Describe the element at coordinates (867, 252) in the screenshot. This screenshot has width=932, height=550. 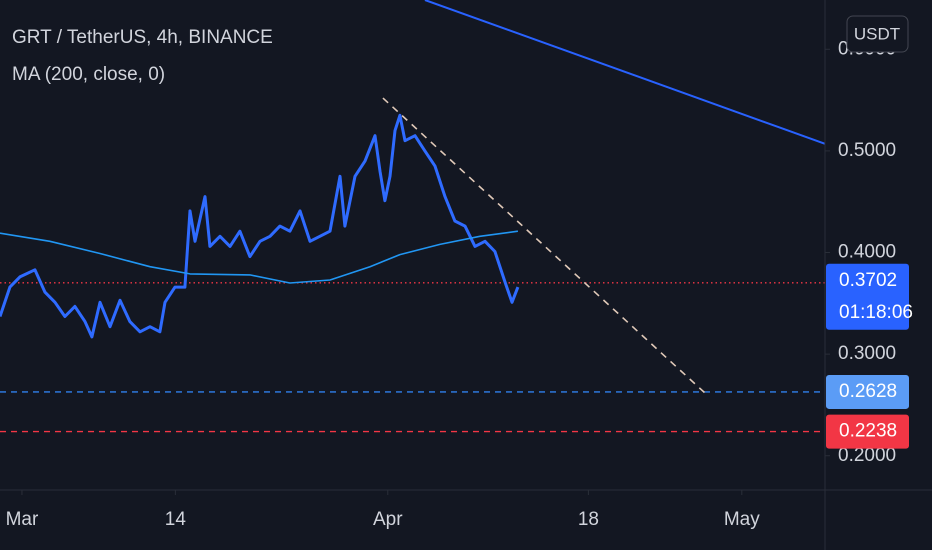
I see `y-tick-label: 0.4000` at that location.